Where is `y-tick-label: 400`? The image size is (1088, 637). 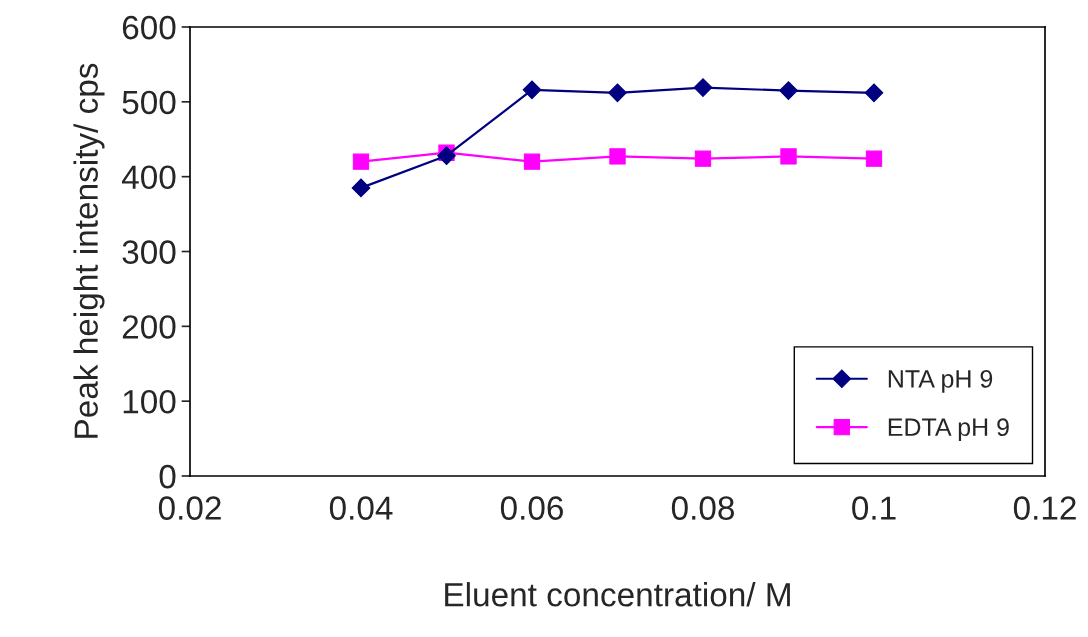
y-tick-label: 400 is located at coordinates (148, 177).